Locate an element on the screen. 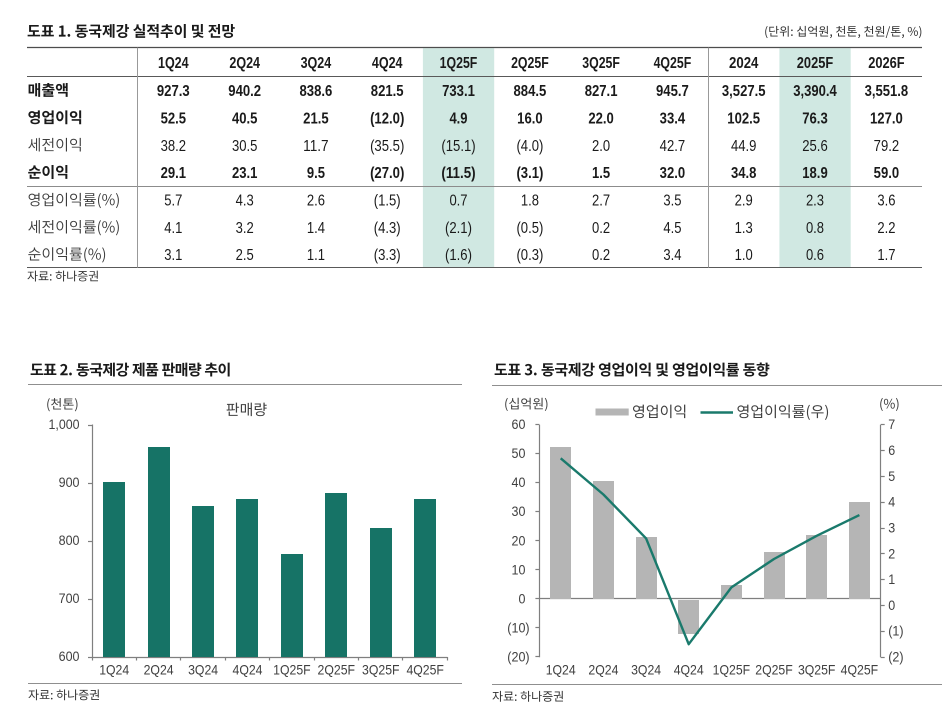 This screenshot has height=717, width=952. svg-text: 30 is located at coordinates (519, 511).